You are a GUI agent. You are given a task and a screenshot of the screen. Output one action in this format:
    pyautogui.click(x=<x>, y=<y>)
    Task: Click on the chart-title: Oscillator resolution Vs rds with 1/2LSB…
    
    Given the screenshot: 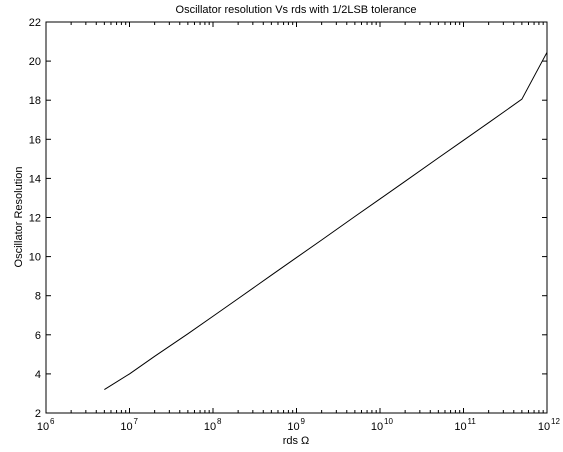 What is the action you would take?
    pyautogui.click(x=296, y=10)
    